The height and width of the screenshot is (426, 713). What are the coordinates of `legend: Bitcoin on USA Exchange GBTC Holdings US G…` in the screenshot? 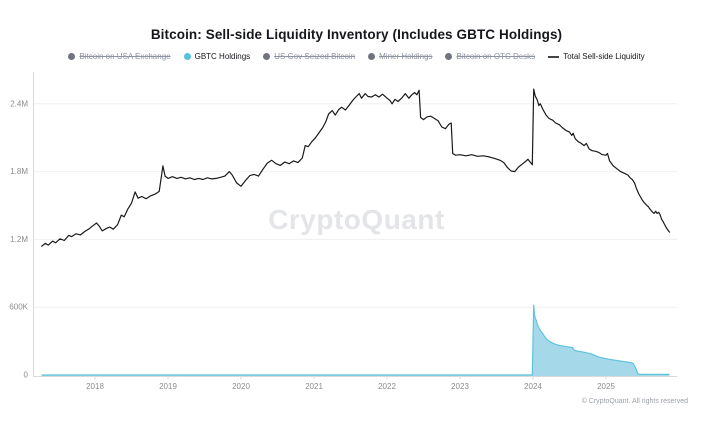 It's located at (356, 56).